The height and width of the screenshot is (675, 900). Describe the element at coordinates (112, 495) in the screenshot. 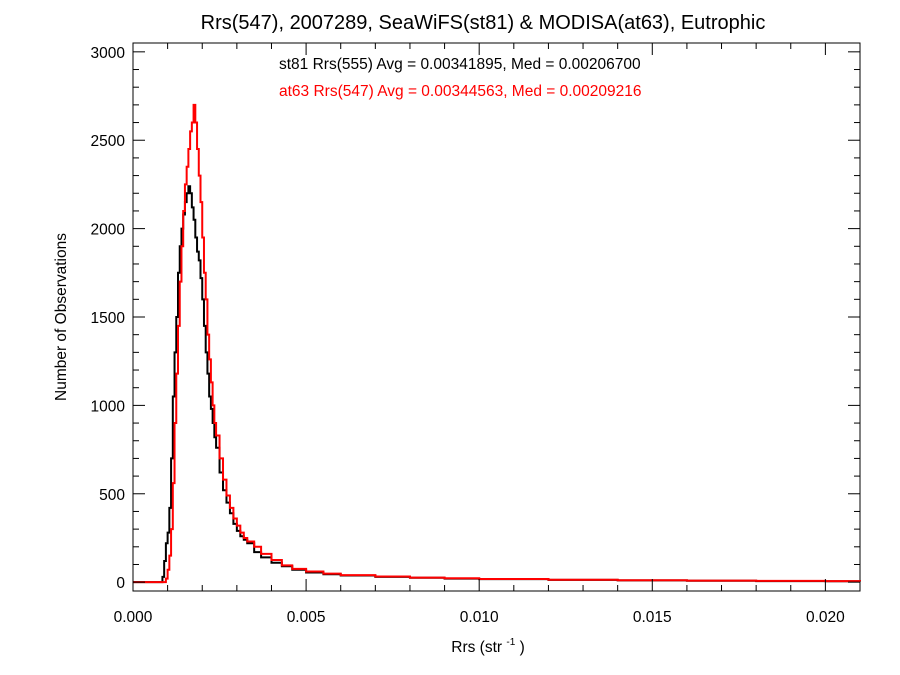

I see `y-tick-label: 500` at that location.